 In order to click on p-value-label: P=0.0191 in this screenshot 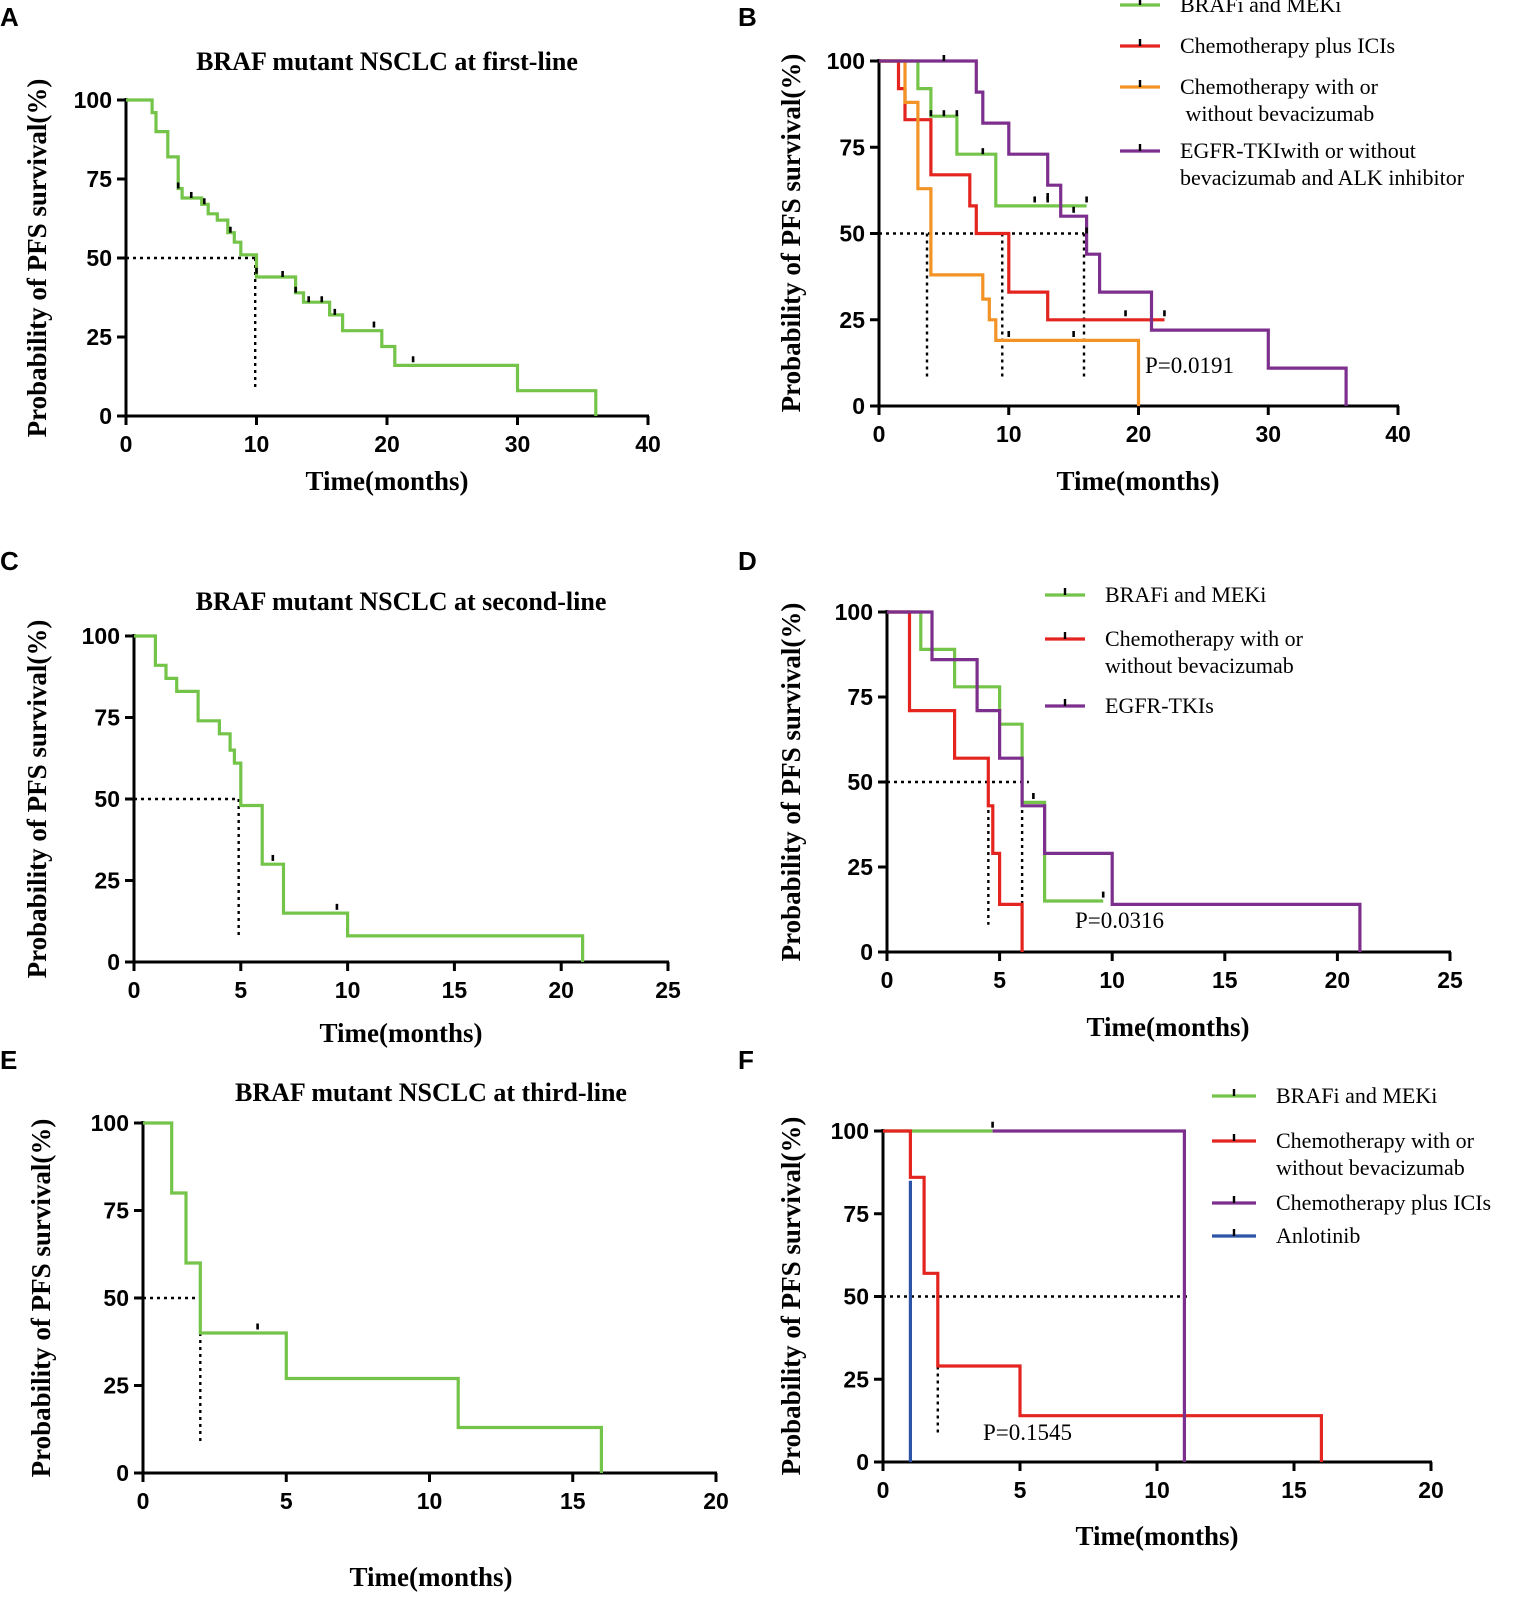, I will do `click(1189, 365)`.